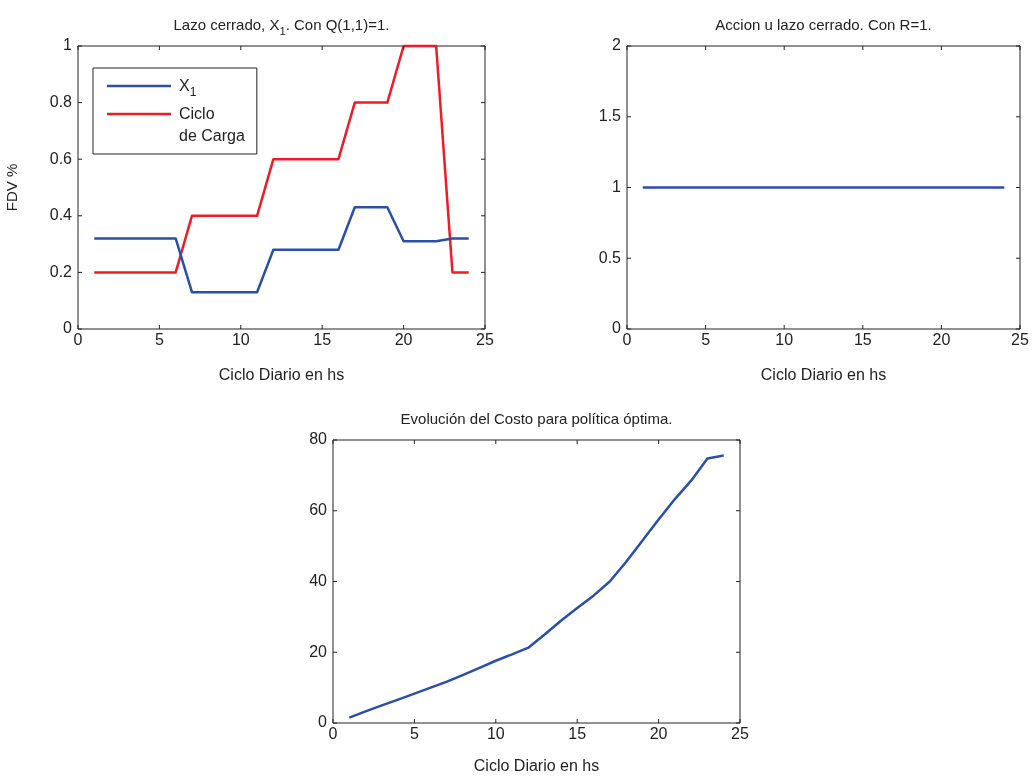  I want to click on y-tick-label: 0.4, so click(61, 215).